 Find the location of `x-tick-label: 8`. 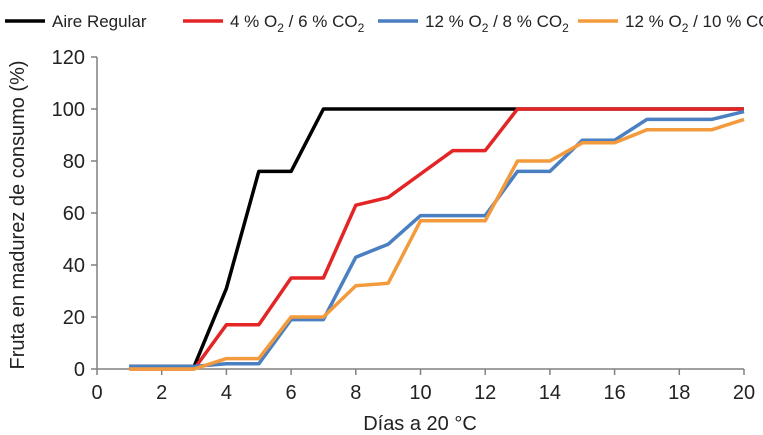

x-tick-label: 8 is located at coordinates (355, 393).